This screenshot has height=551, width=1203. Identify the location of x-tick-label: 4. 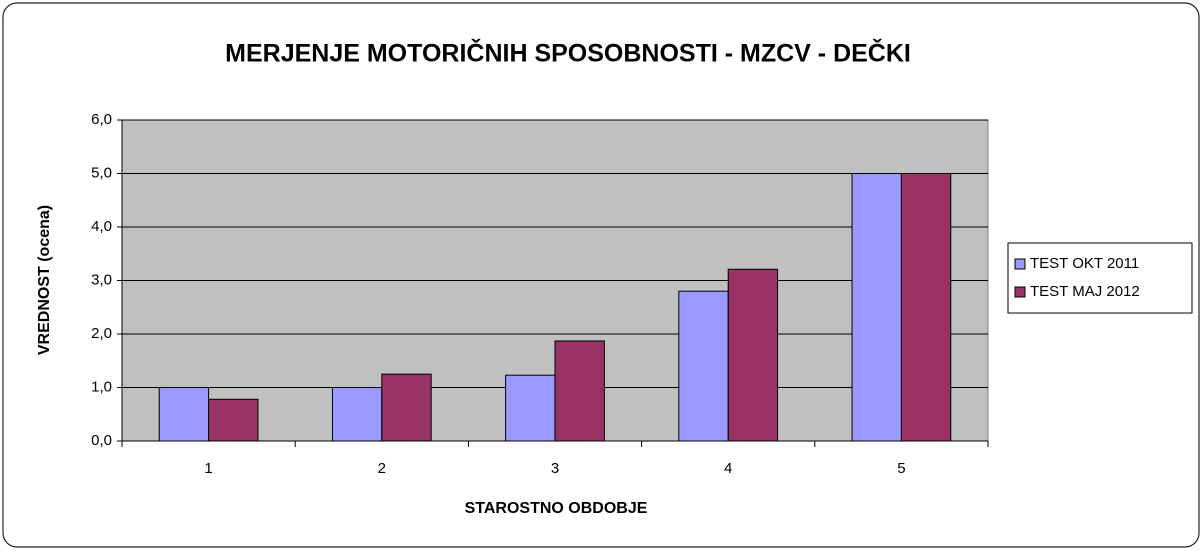
(728, 468).